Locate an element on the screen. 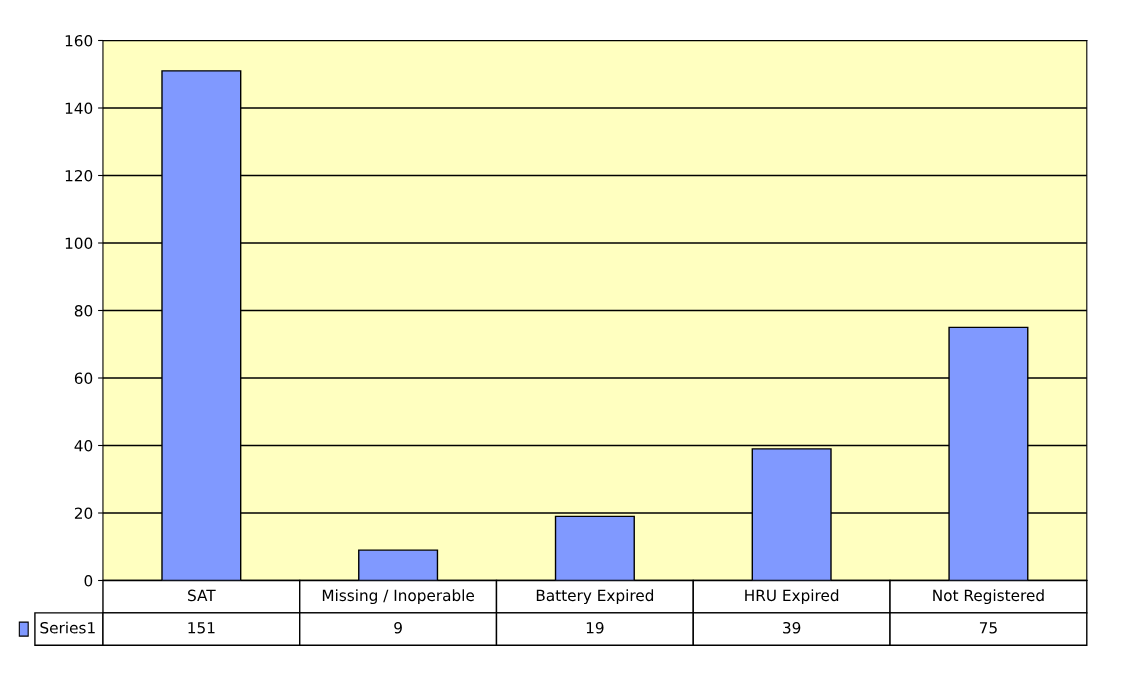 Image resolution: width=1144 pixels, height=675 pixels. data-label: 151 is located at coordinates (201, 628).